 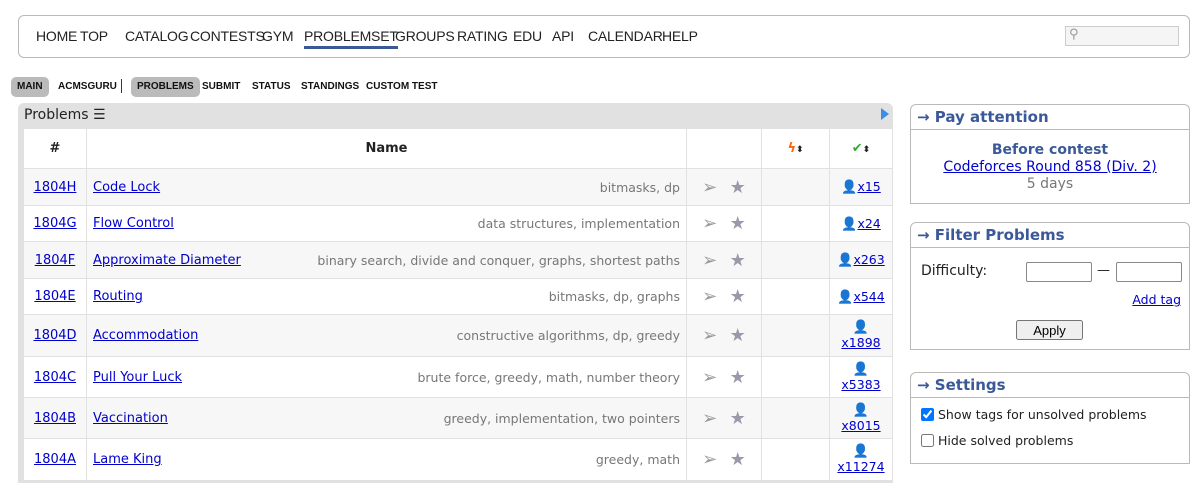 I want to click on problem-name-link: Code Lock, so click(x=127, y=187).